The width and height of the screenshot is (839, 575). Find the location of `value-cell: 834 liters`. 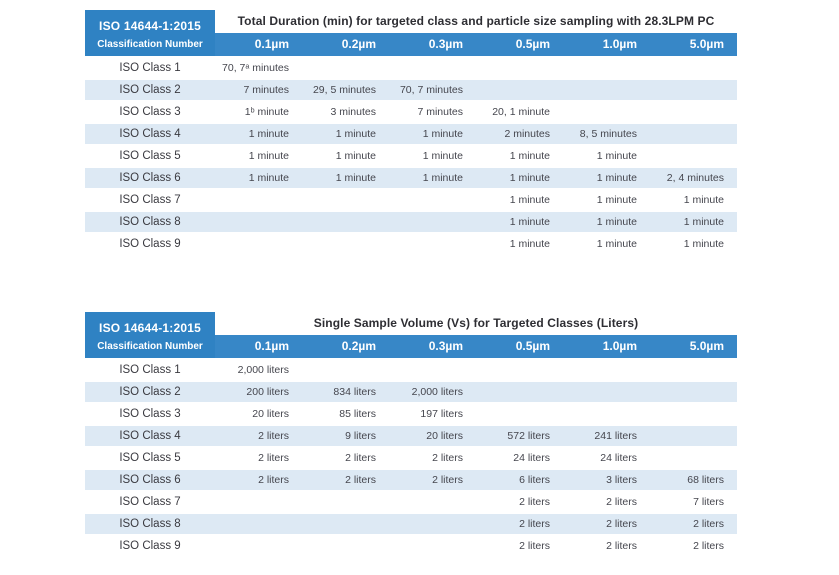

value-cell: 834 liters is located at coordinates (354, 392).